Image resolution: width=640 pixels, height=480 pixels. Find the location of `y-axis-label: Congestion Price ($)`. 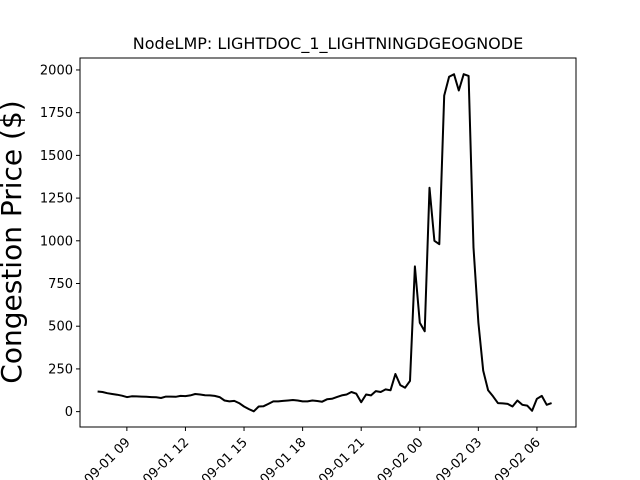

y-axis-label: Congestion Price ($) is located at coordinates (14, 241).